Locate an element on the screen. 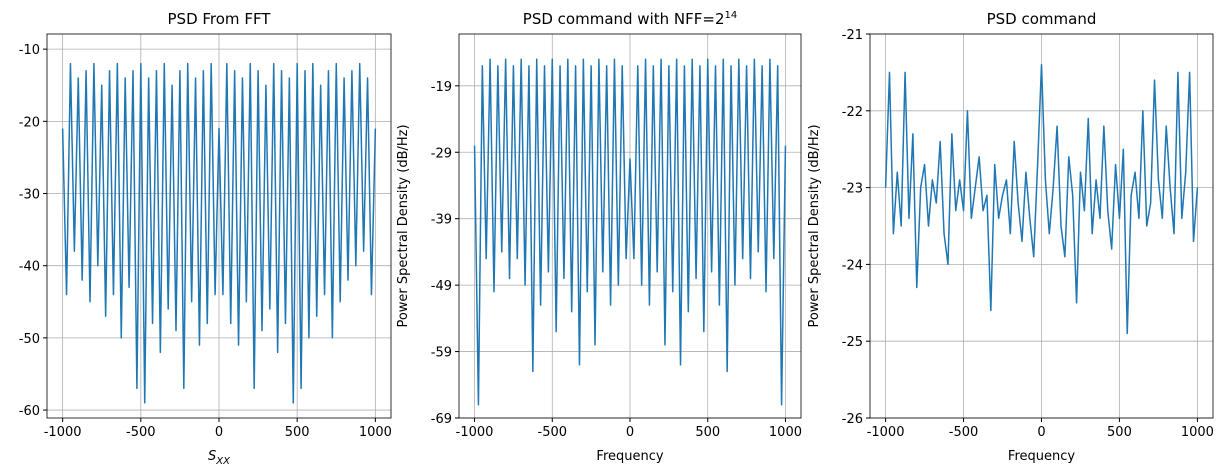 This screenshot has height=475, width=1225. plot-area is located at coordinates (1041, 199).